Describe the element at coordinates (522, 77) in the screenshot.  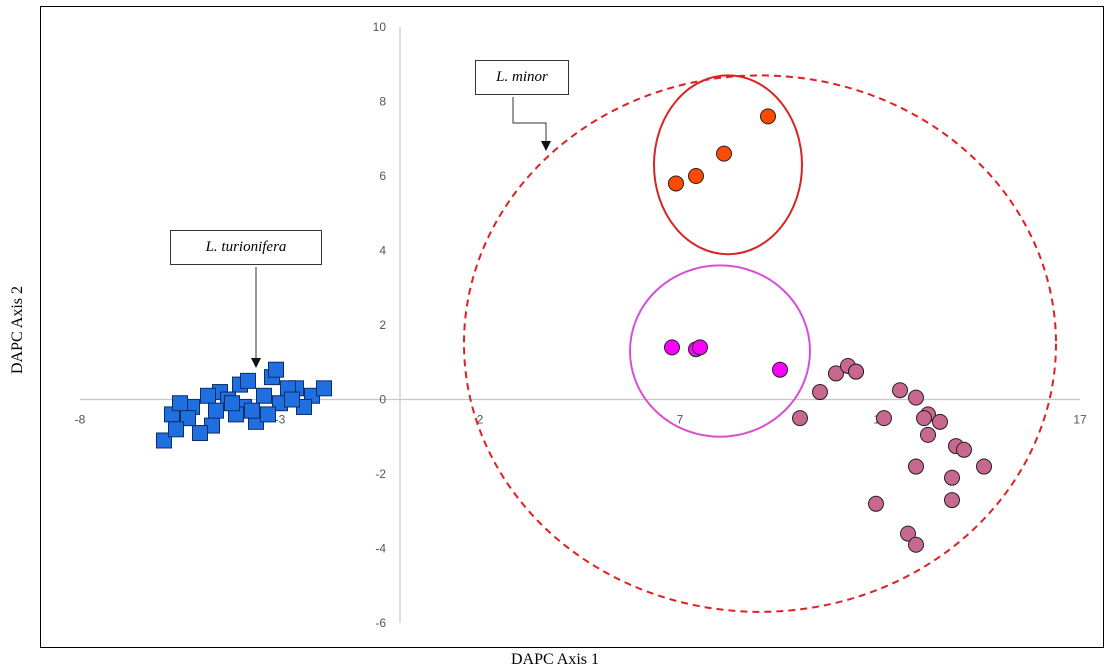
I see `annotation-l-minor: L. minor` at that location.